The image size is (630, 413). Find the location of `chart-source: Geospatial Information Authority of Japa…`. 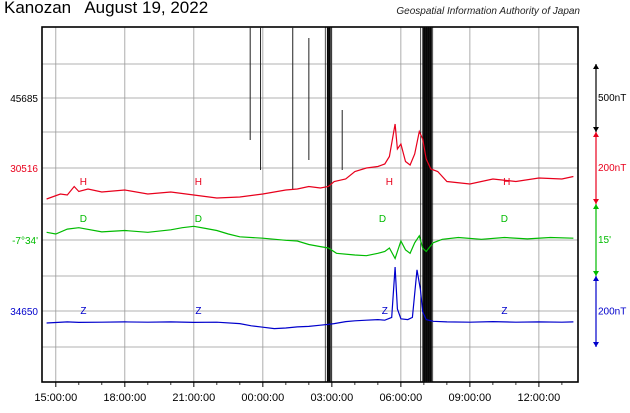

chart-source: Geospatial Information Authority of Japa… is located at coordinates (488, 11).